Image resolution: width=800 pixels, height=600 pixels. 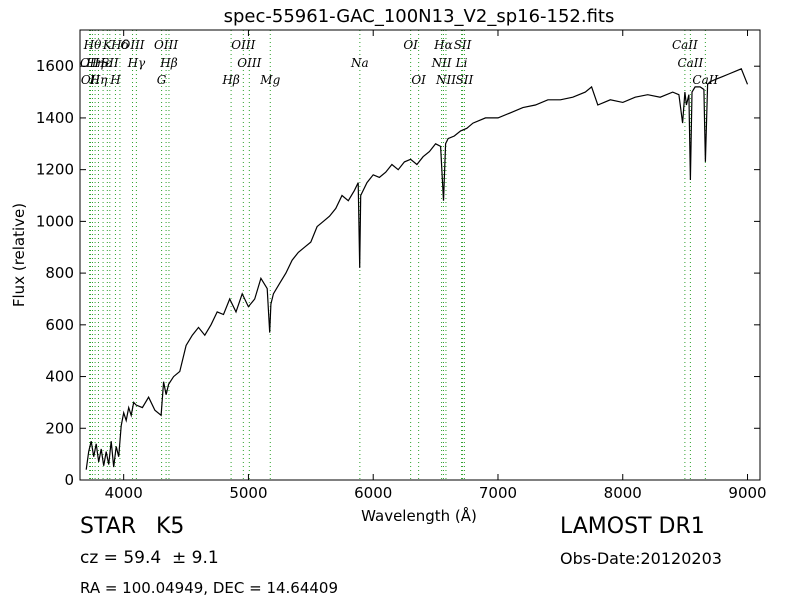 I want to click on survey-name: LAMOST DR1, so click(x=632, y=526).